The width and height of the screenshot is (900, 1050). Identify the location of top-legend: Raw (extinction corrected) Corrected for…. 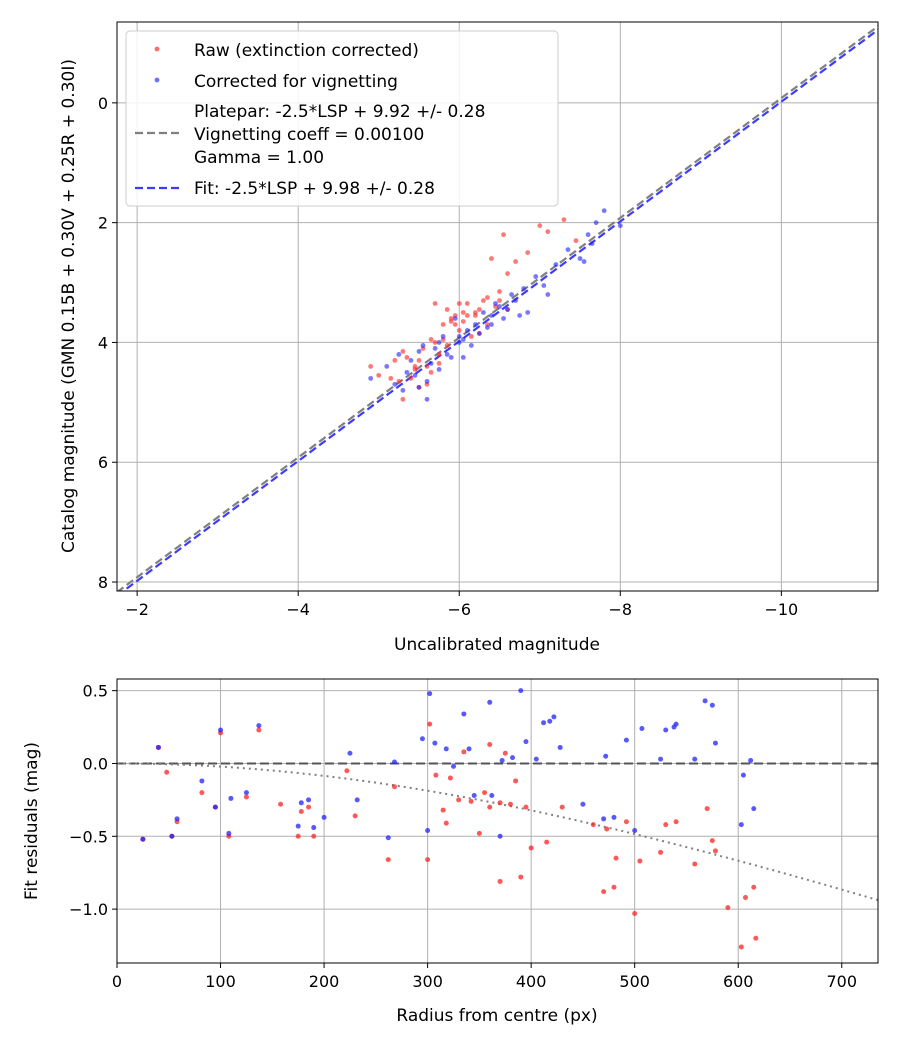
(342, 118).